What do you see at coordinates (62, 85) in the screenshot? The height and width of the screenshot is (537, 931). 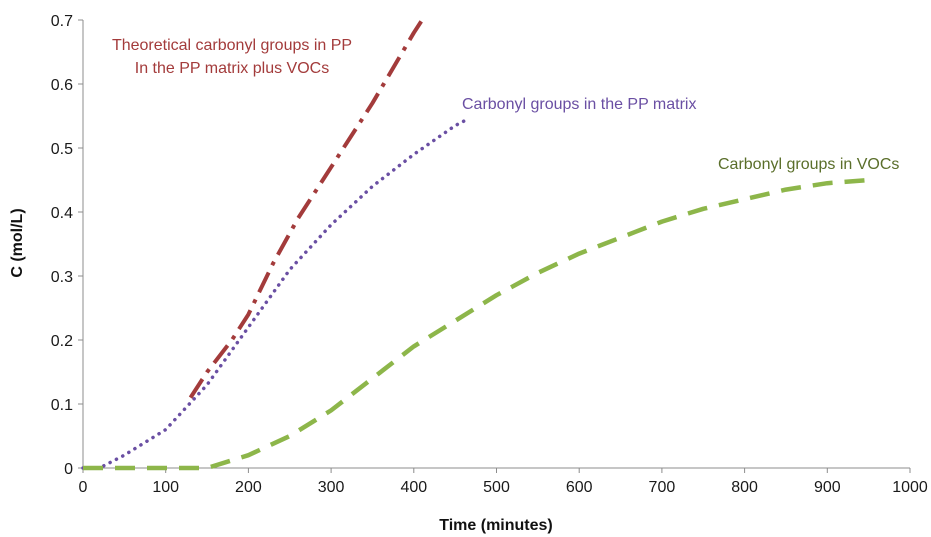 I see `y-tick-label: 0.6` at bounding box center [62, 85].